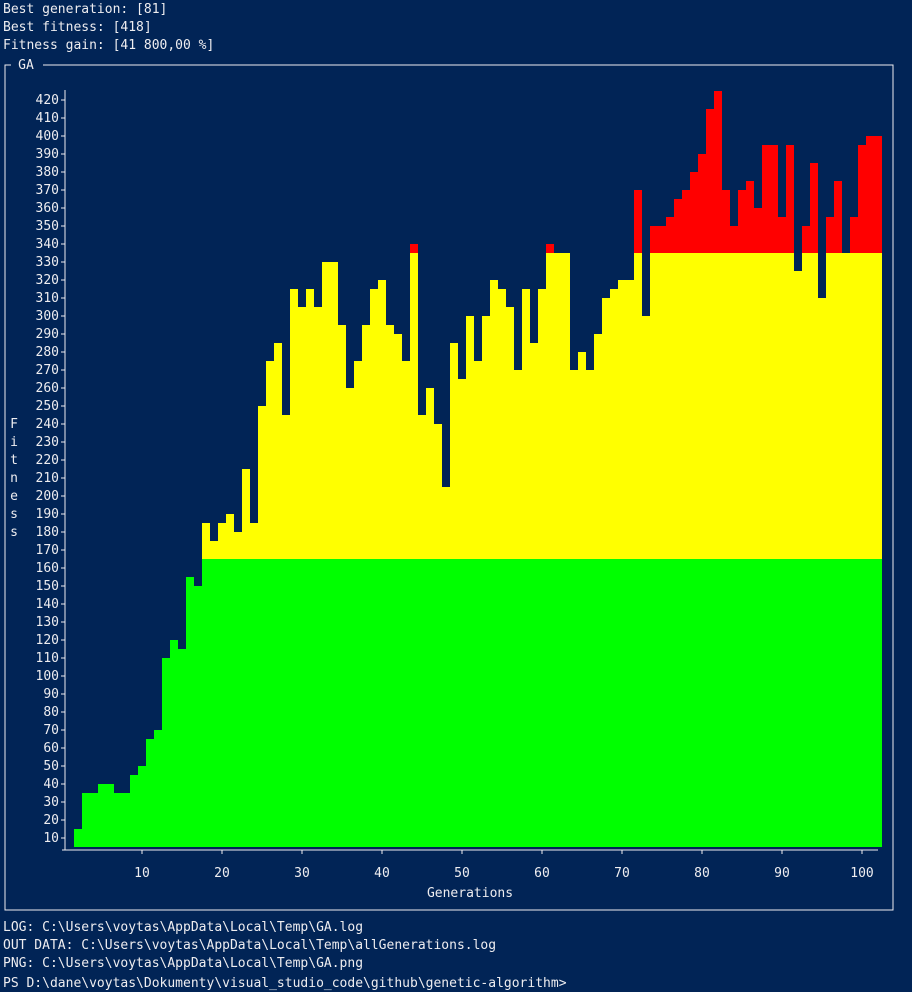 The height and width of the screenshot is (992, 912). Describe the element at coordinates (830, 235) in the screenshot. I see `bar-gen-96-red` at that location.